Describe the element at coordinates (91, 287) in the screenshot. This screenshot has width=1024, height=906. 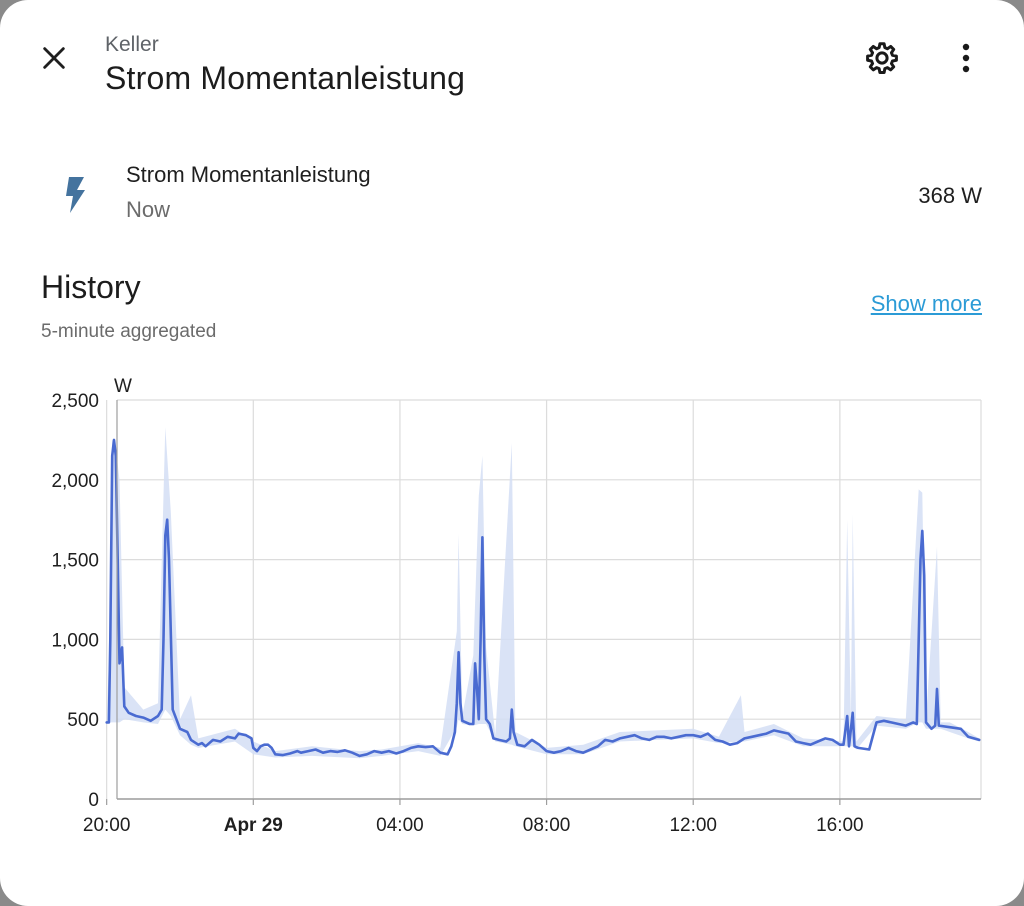
I see `history-title: History` at that location.